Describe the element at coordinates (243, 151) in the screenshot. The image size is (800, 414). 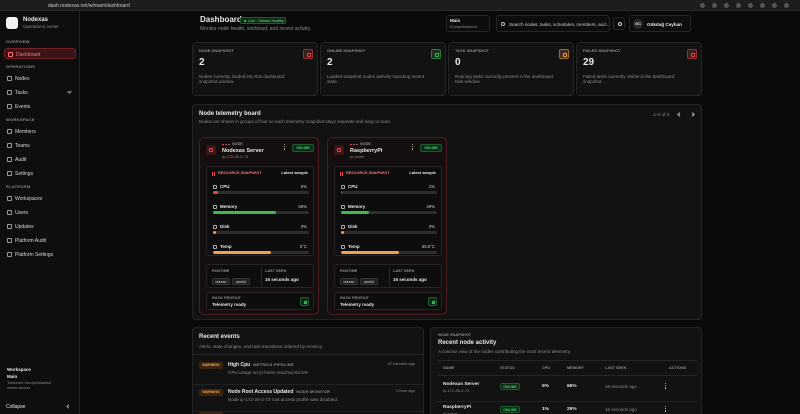
I see `node-name: Nodexas Server` at that location.